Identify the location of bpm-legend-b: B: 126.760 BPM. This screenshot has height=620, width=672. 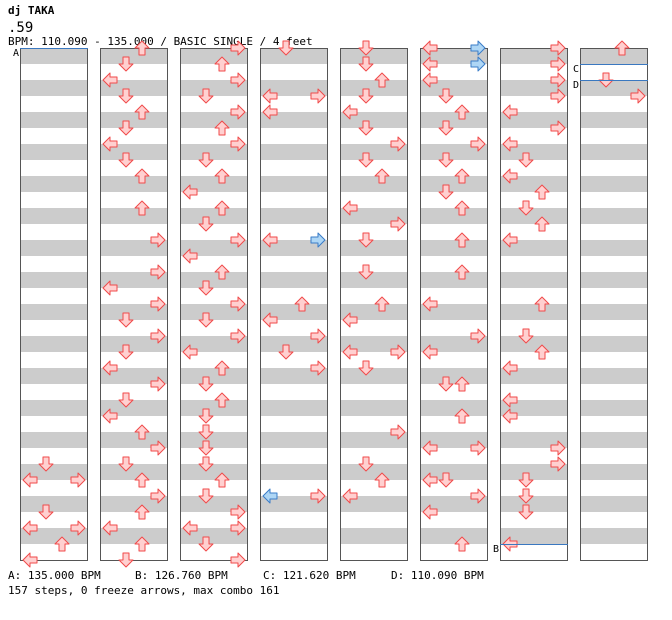
(181, 575).